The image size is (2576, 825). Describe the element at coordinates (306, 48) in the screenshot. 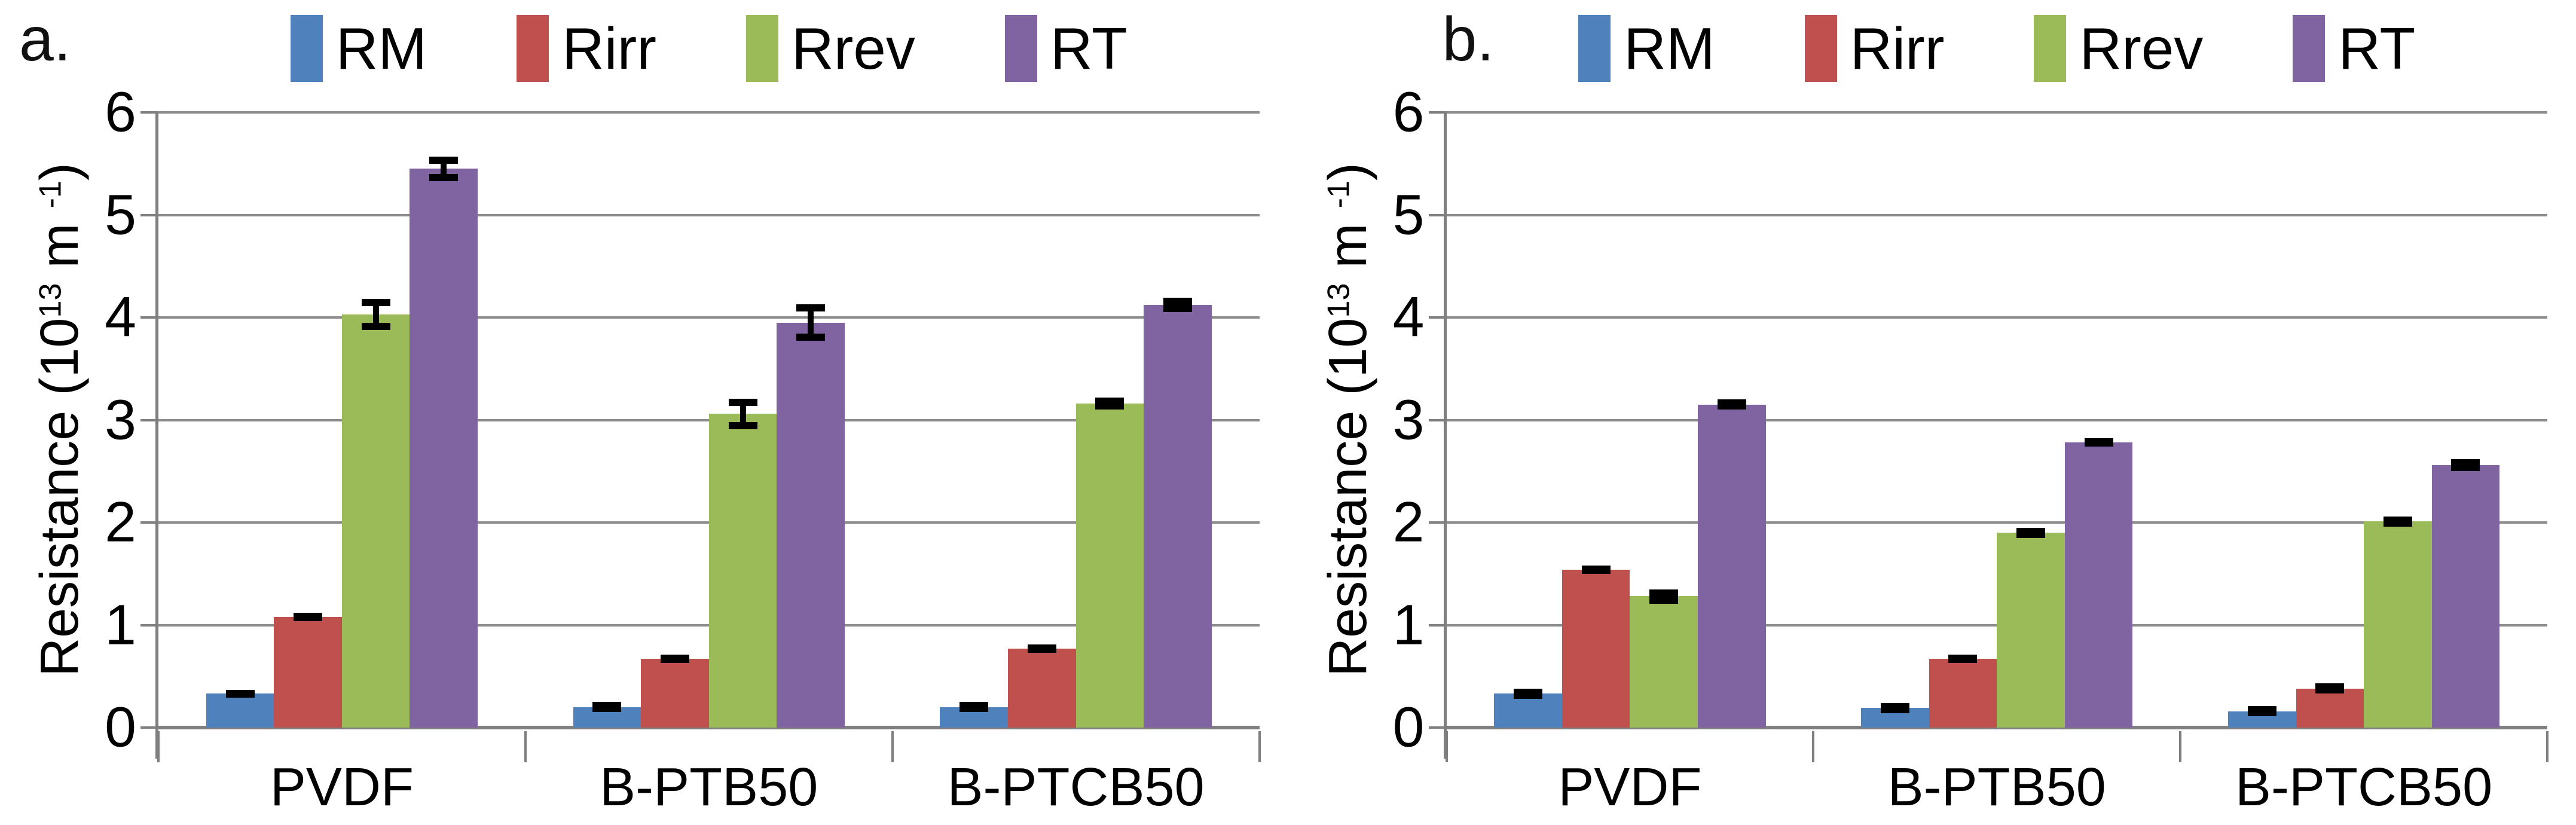

I see `legend-swatch-RM` at that location.